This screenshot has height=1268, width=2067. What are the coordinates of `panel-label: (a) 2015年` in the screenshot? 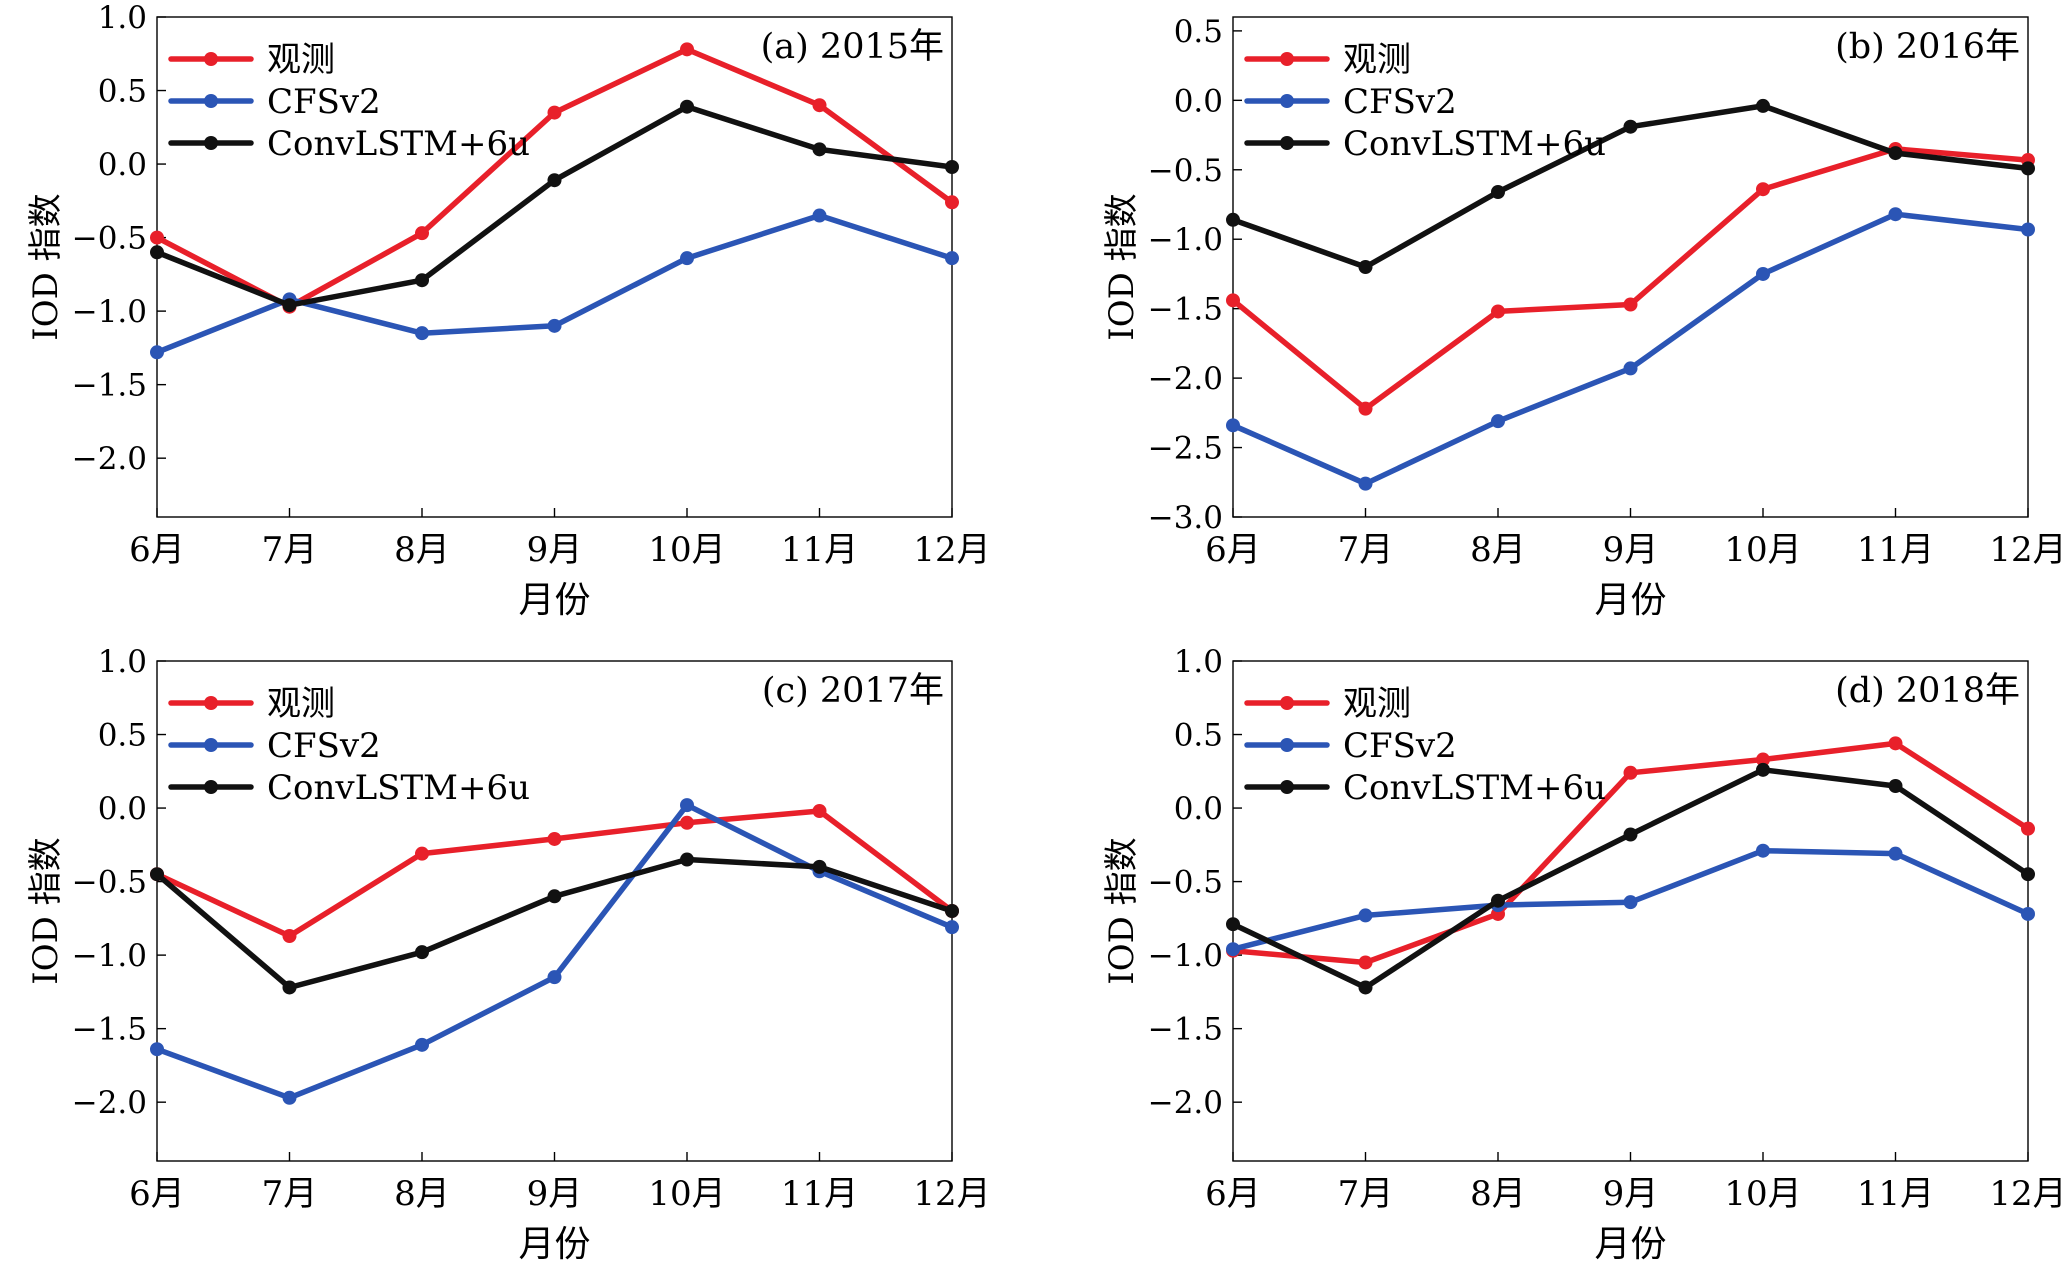 It's located at (852, 47).